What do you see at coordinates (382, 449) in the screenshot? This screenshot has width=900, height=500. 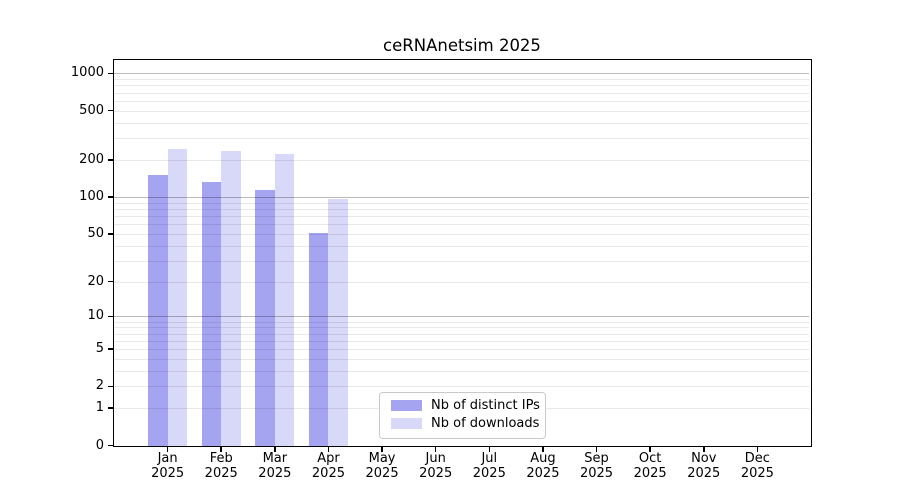 I see `x-tick-may` at bounding box center [382, 449].